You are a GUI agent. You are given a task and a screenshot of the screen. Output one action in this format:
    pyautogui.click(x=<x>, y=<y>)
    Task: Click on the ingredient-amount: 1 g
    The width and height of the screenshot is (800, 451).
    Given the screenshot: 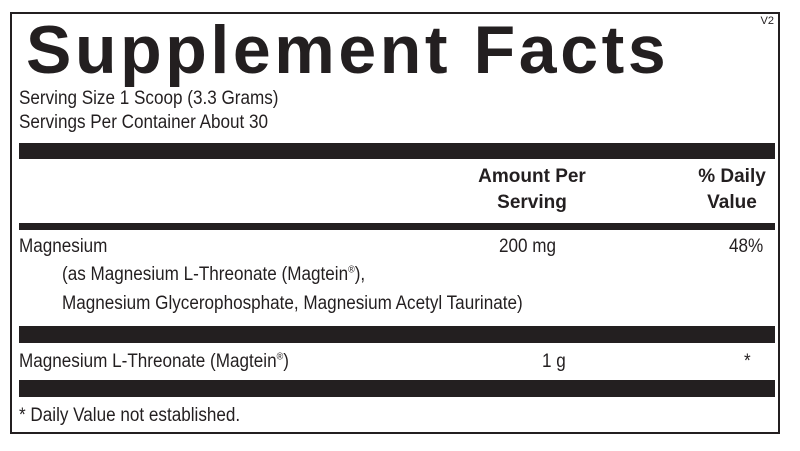 What is the action you would take?
    pyautogui.click(x=554, y=361)
    